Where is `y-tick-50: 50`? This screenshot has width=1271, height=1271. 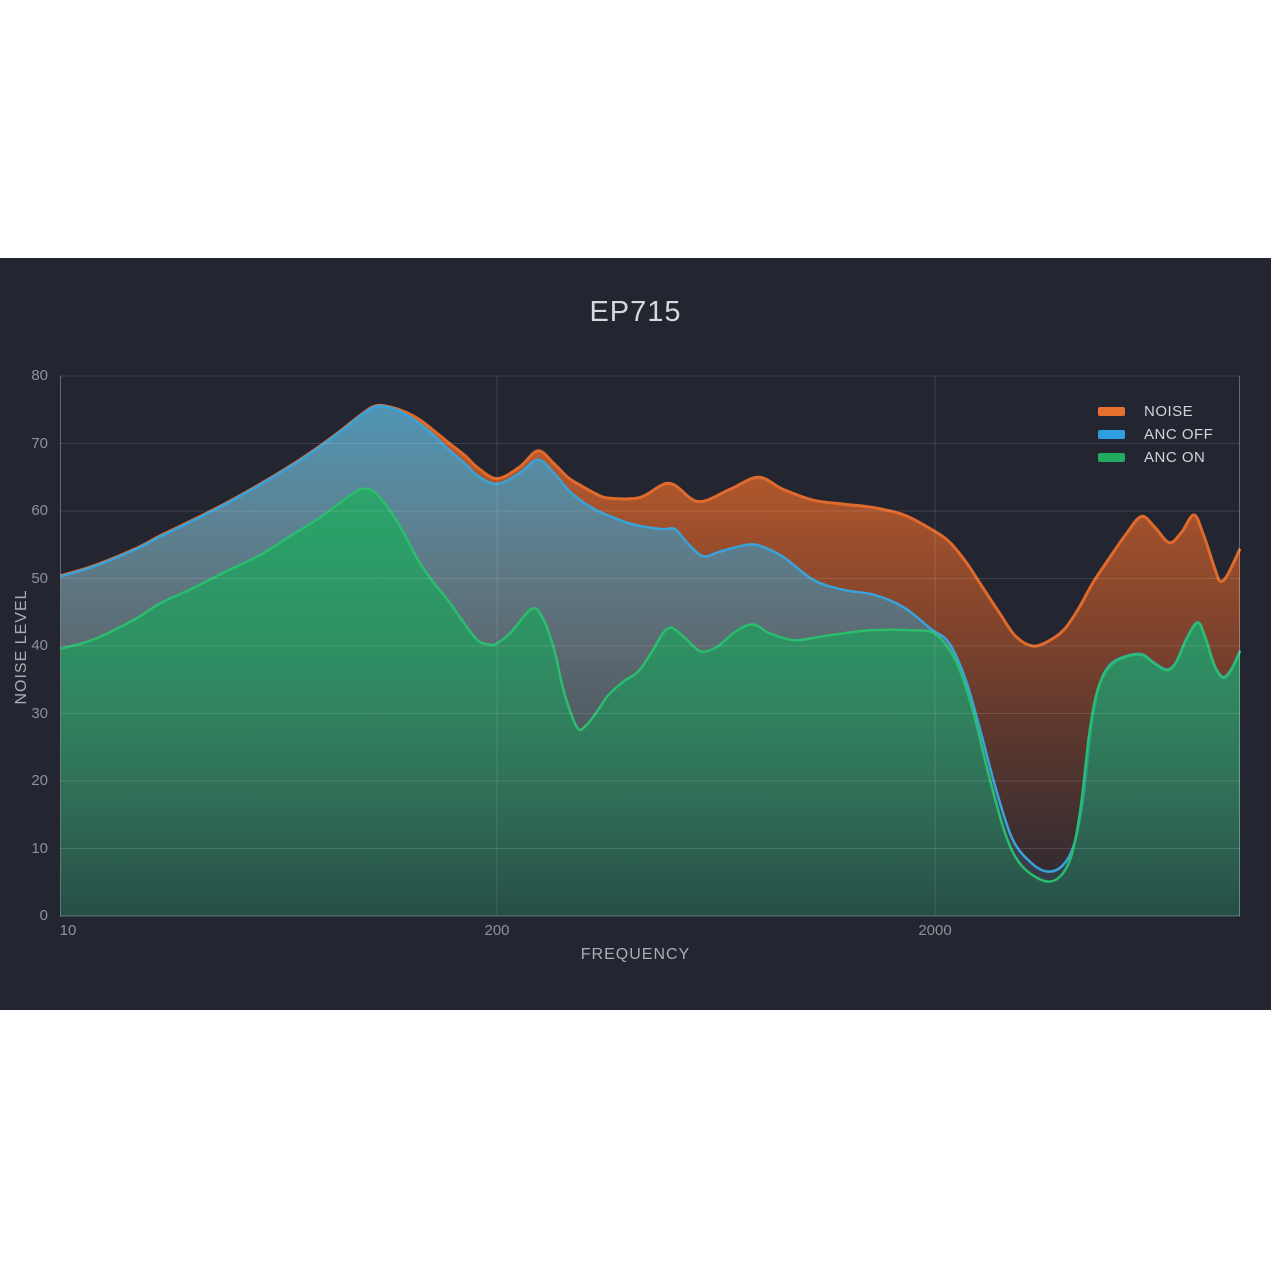
y-tick-50: 50 is located at coordinates (39, 578).